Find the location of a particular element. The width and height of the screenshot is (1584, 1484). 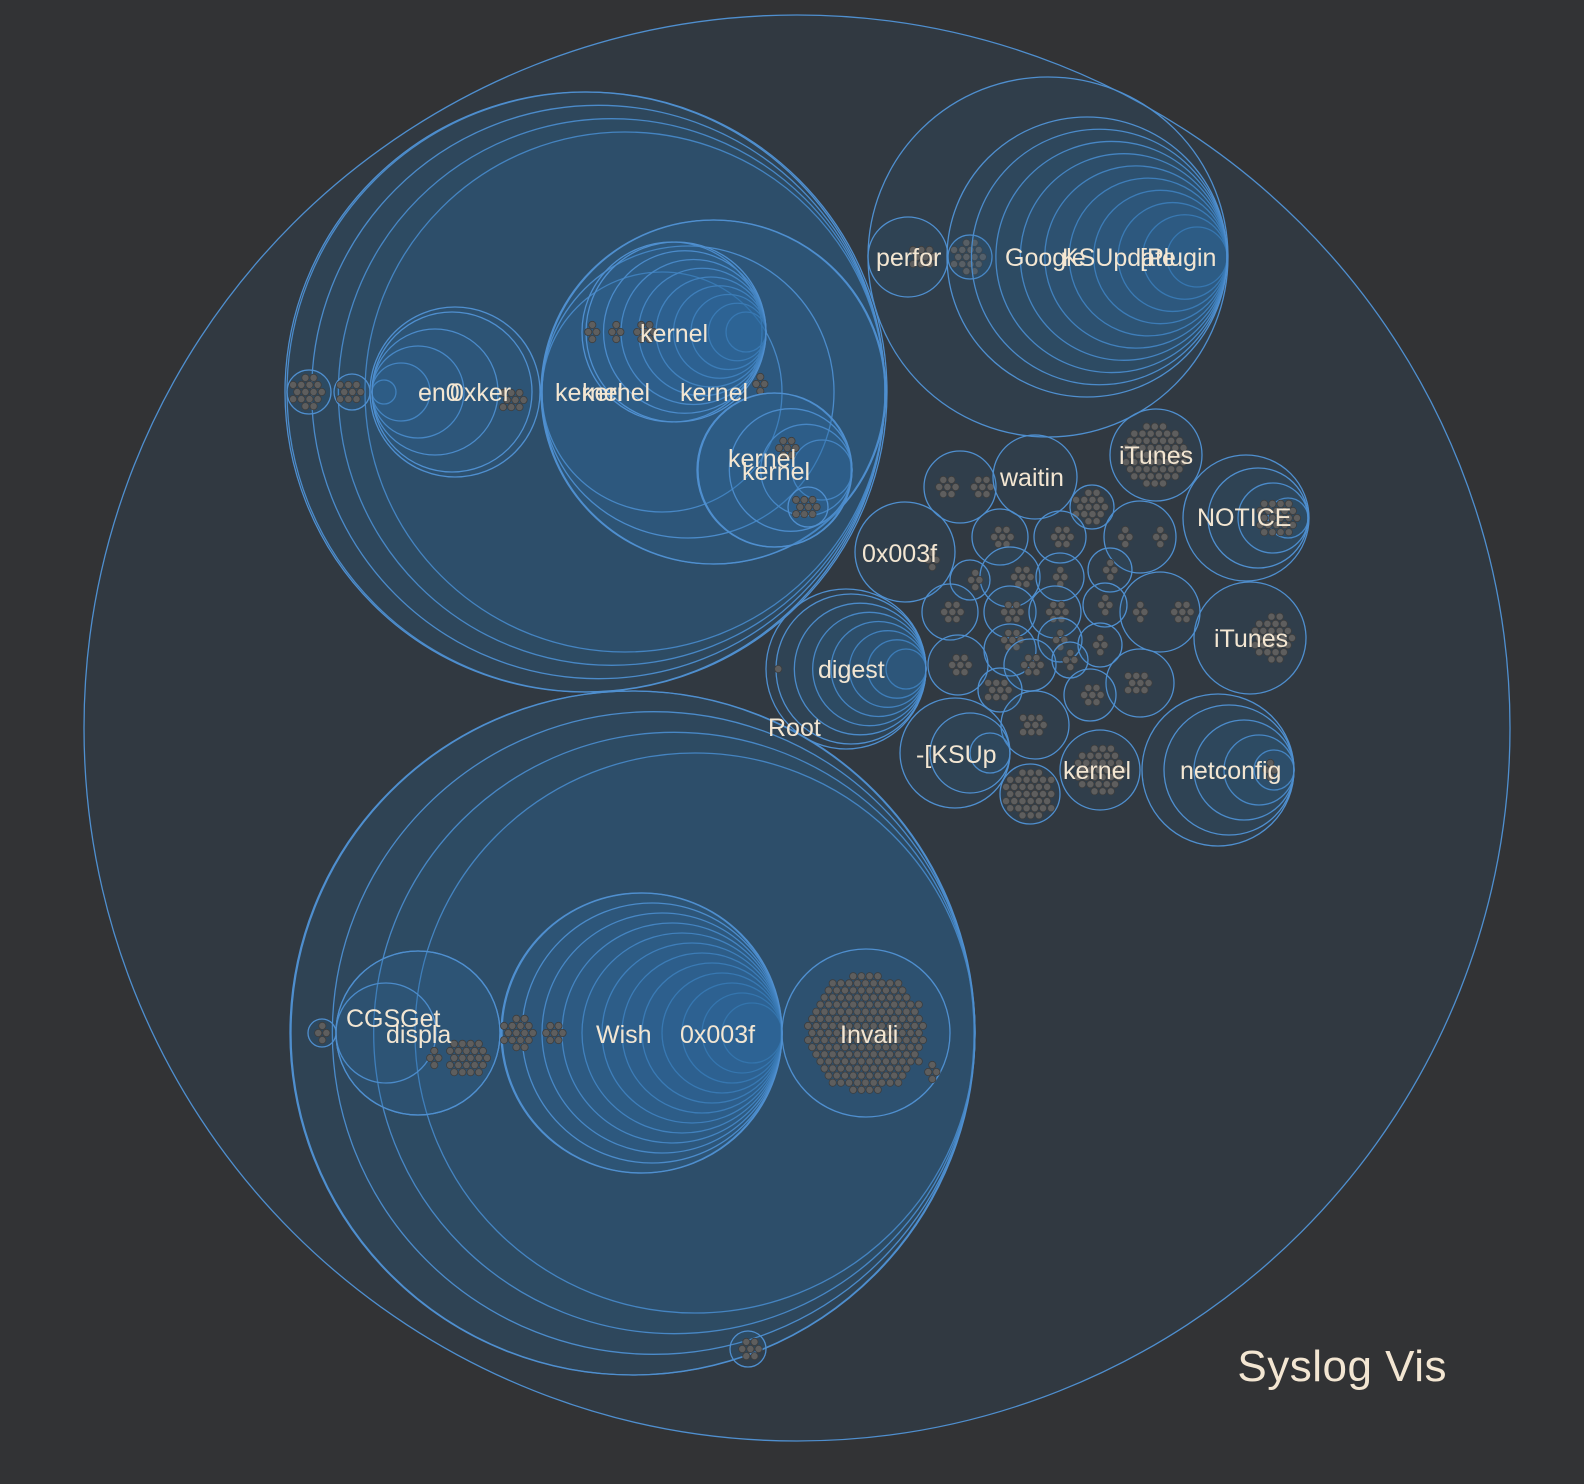

leaf-group is located at coordinates (1160, 612).